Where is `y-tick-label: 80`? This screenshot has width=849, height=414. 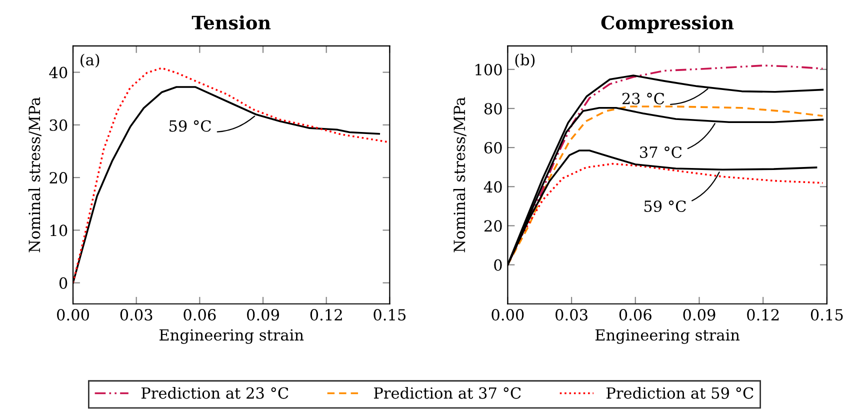 y-tick-label: 80 is located at coordinates (493, 108).